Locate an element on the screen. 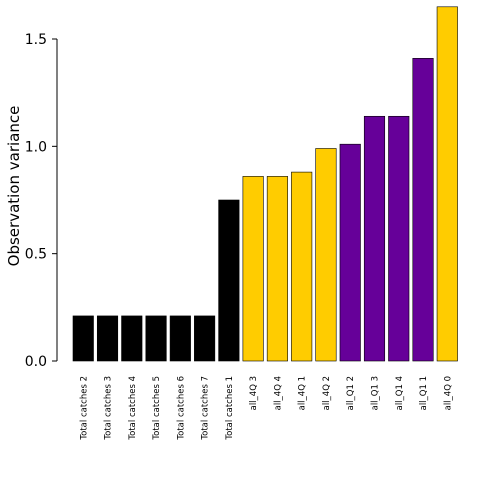  y-tick-label: 1.0 is located at coordinates (36, 147).